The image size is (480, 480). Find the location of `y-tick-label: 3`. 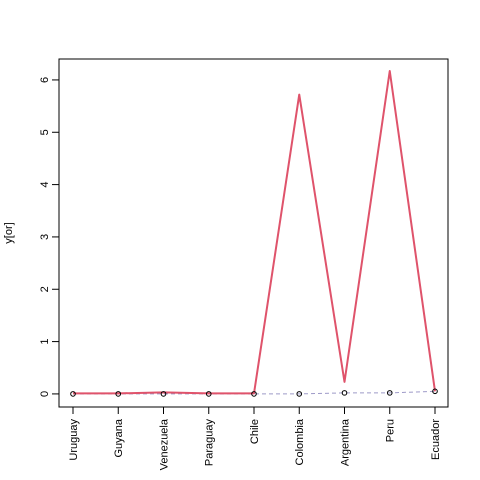

y-tick-label: 3 is located at coordinates (45, 237).